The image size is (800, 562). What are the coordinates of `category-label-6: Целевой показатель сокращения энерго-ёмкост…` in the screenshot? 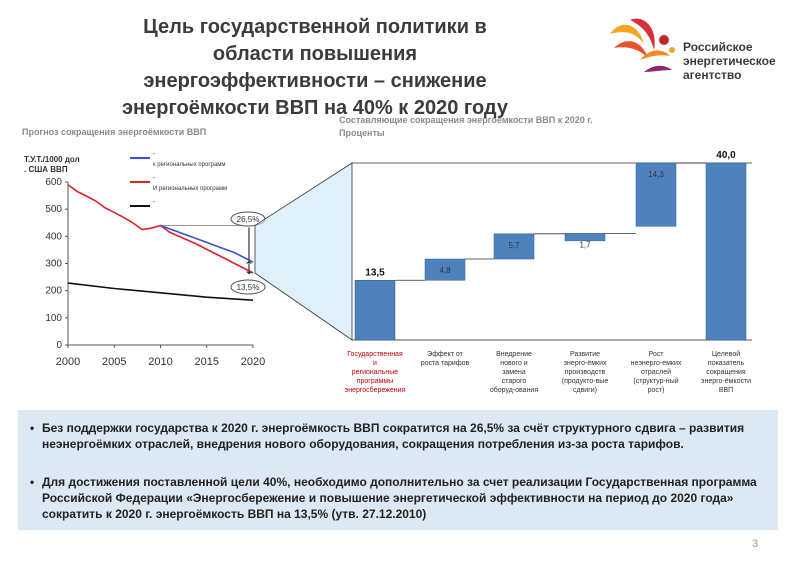 It's located at (726, 372).